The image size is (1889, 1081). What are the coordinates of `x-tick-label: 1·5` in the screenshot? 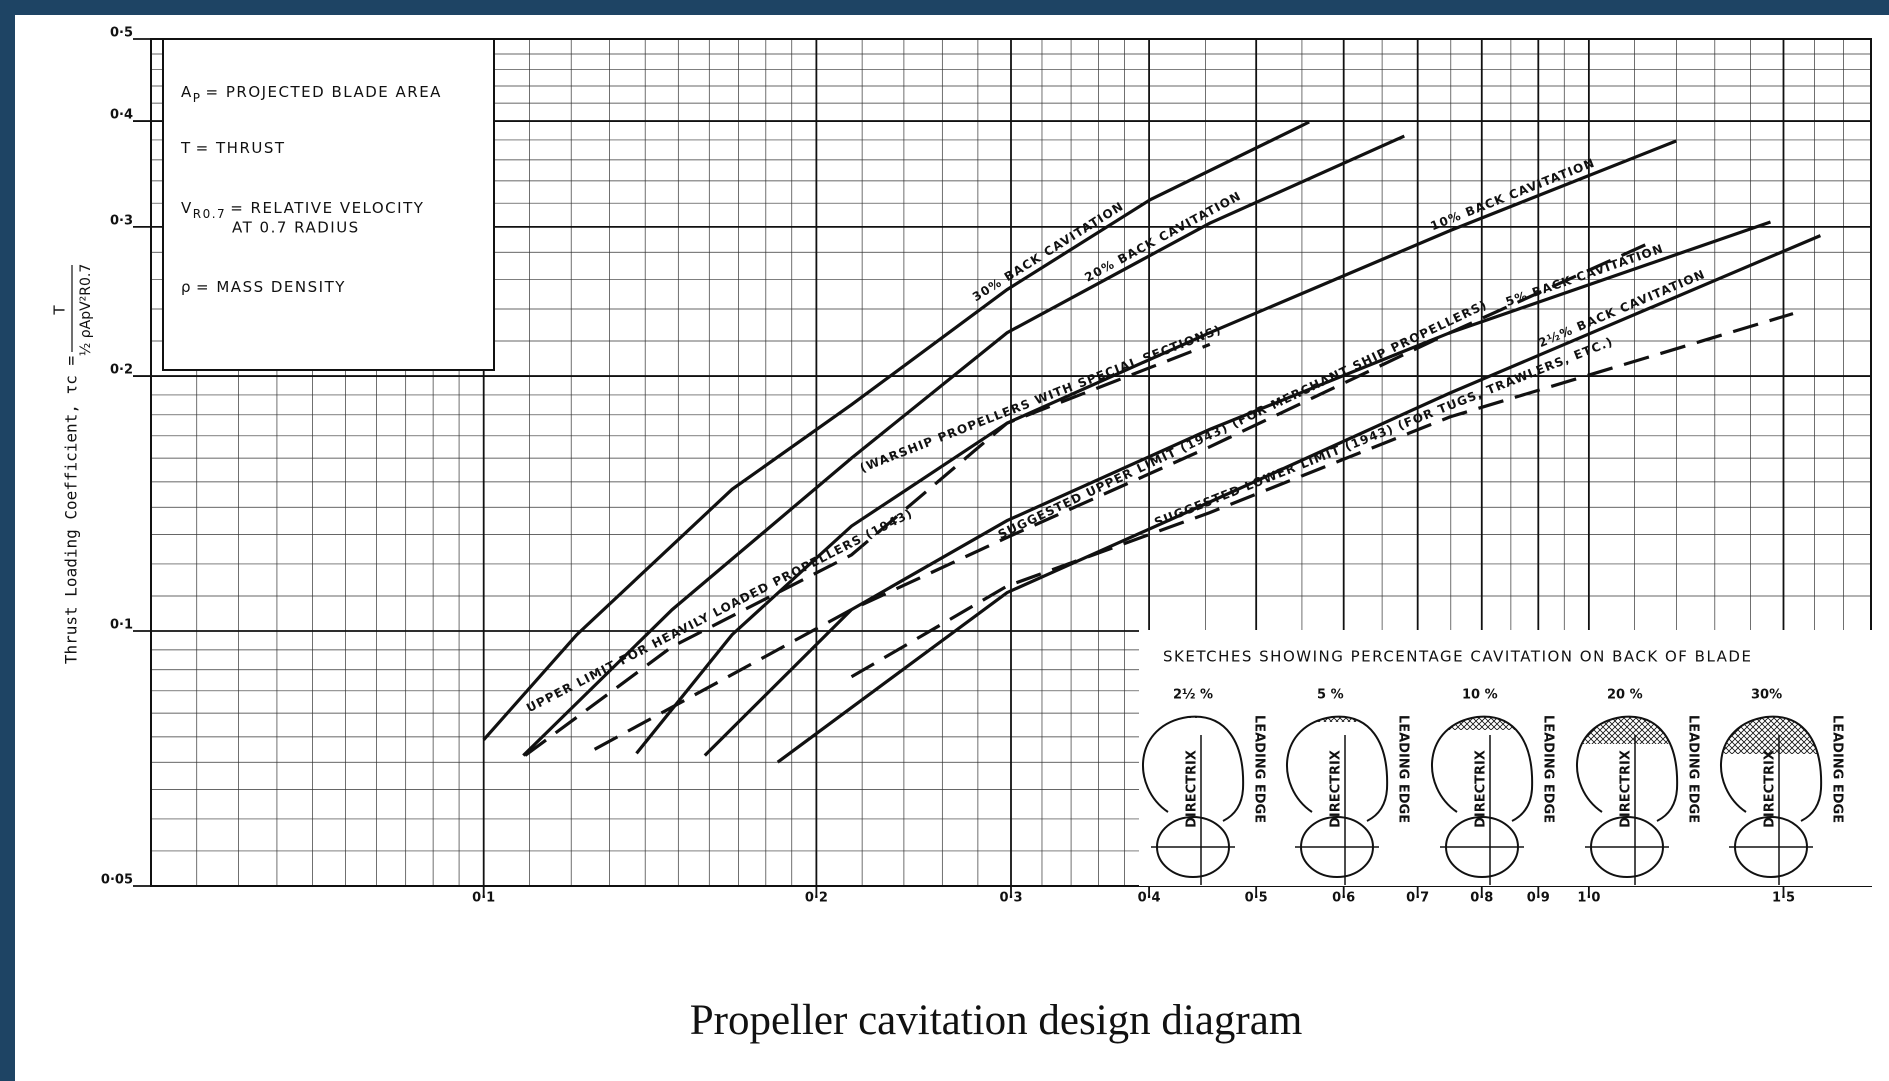 It's located at (1783, 898).